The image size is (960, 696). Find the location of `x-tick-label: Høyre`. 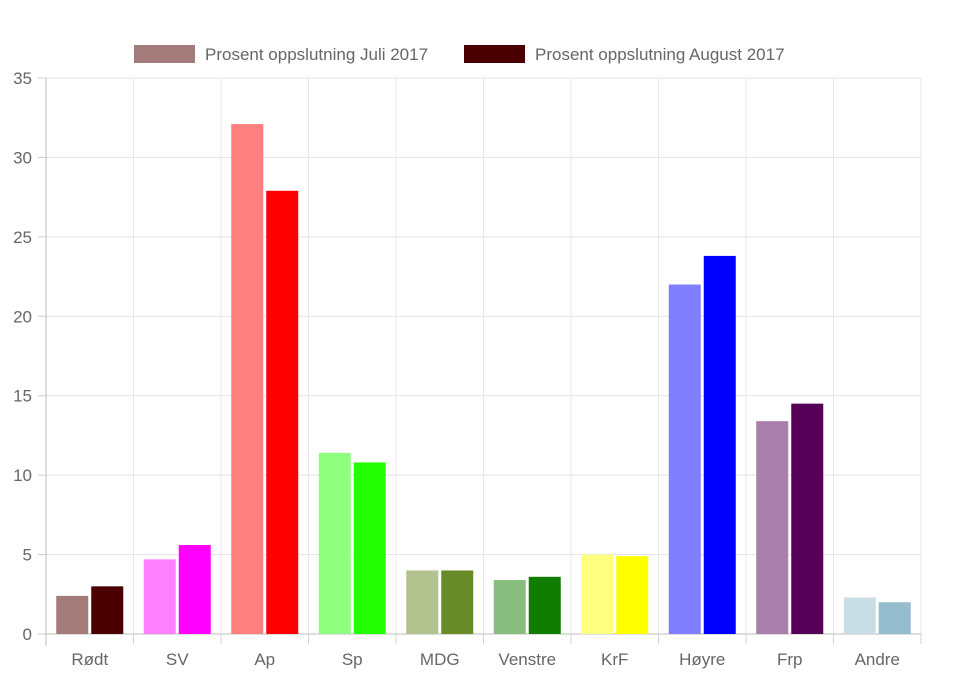

x-tick-label: Høyre is located at coordinates (702, 659).